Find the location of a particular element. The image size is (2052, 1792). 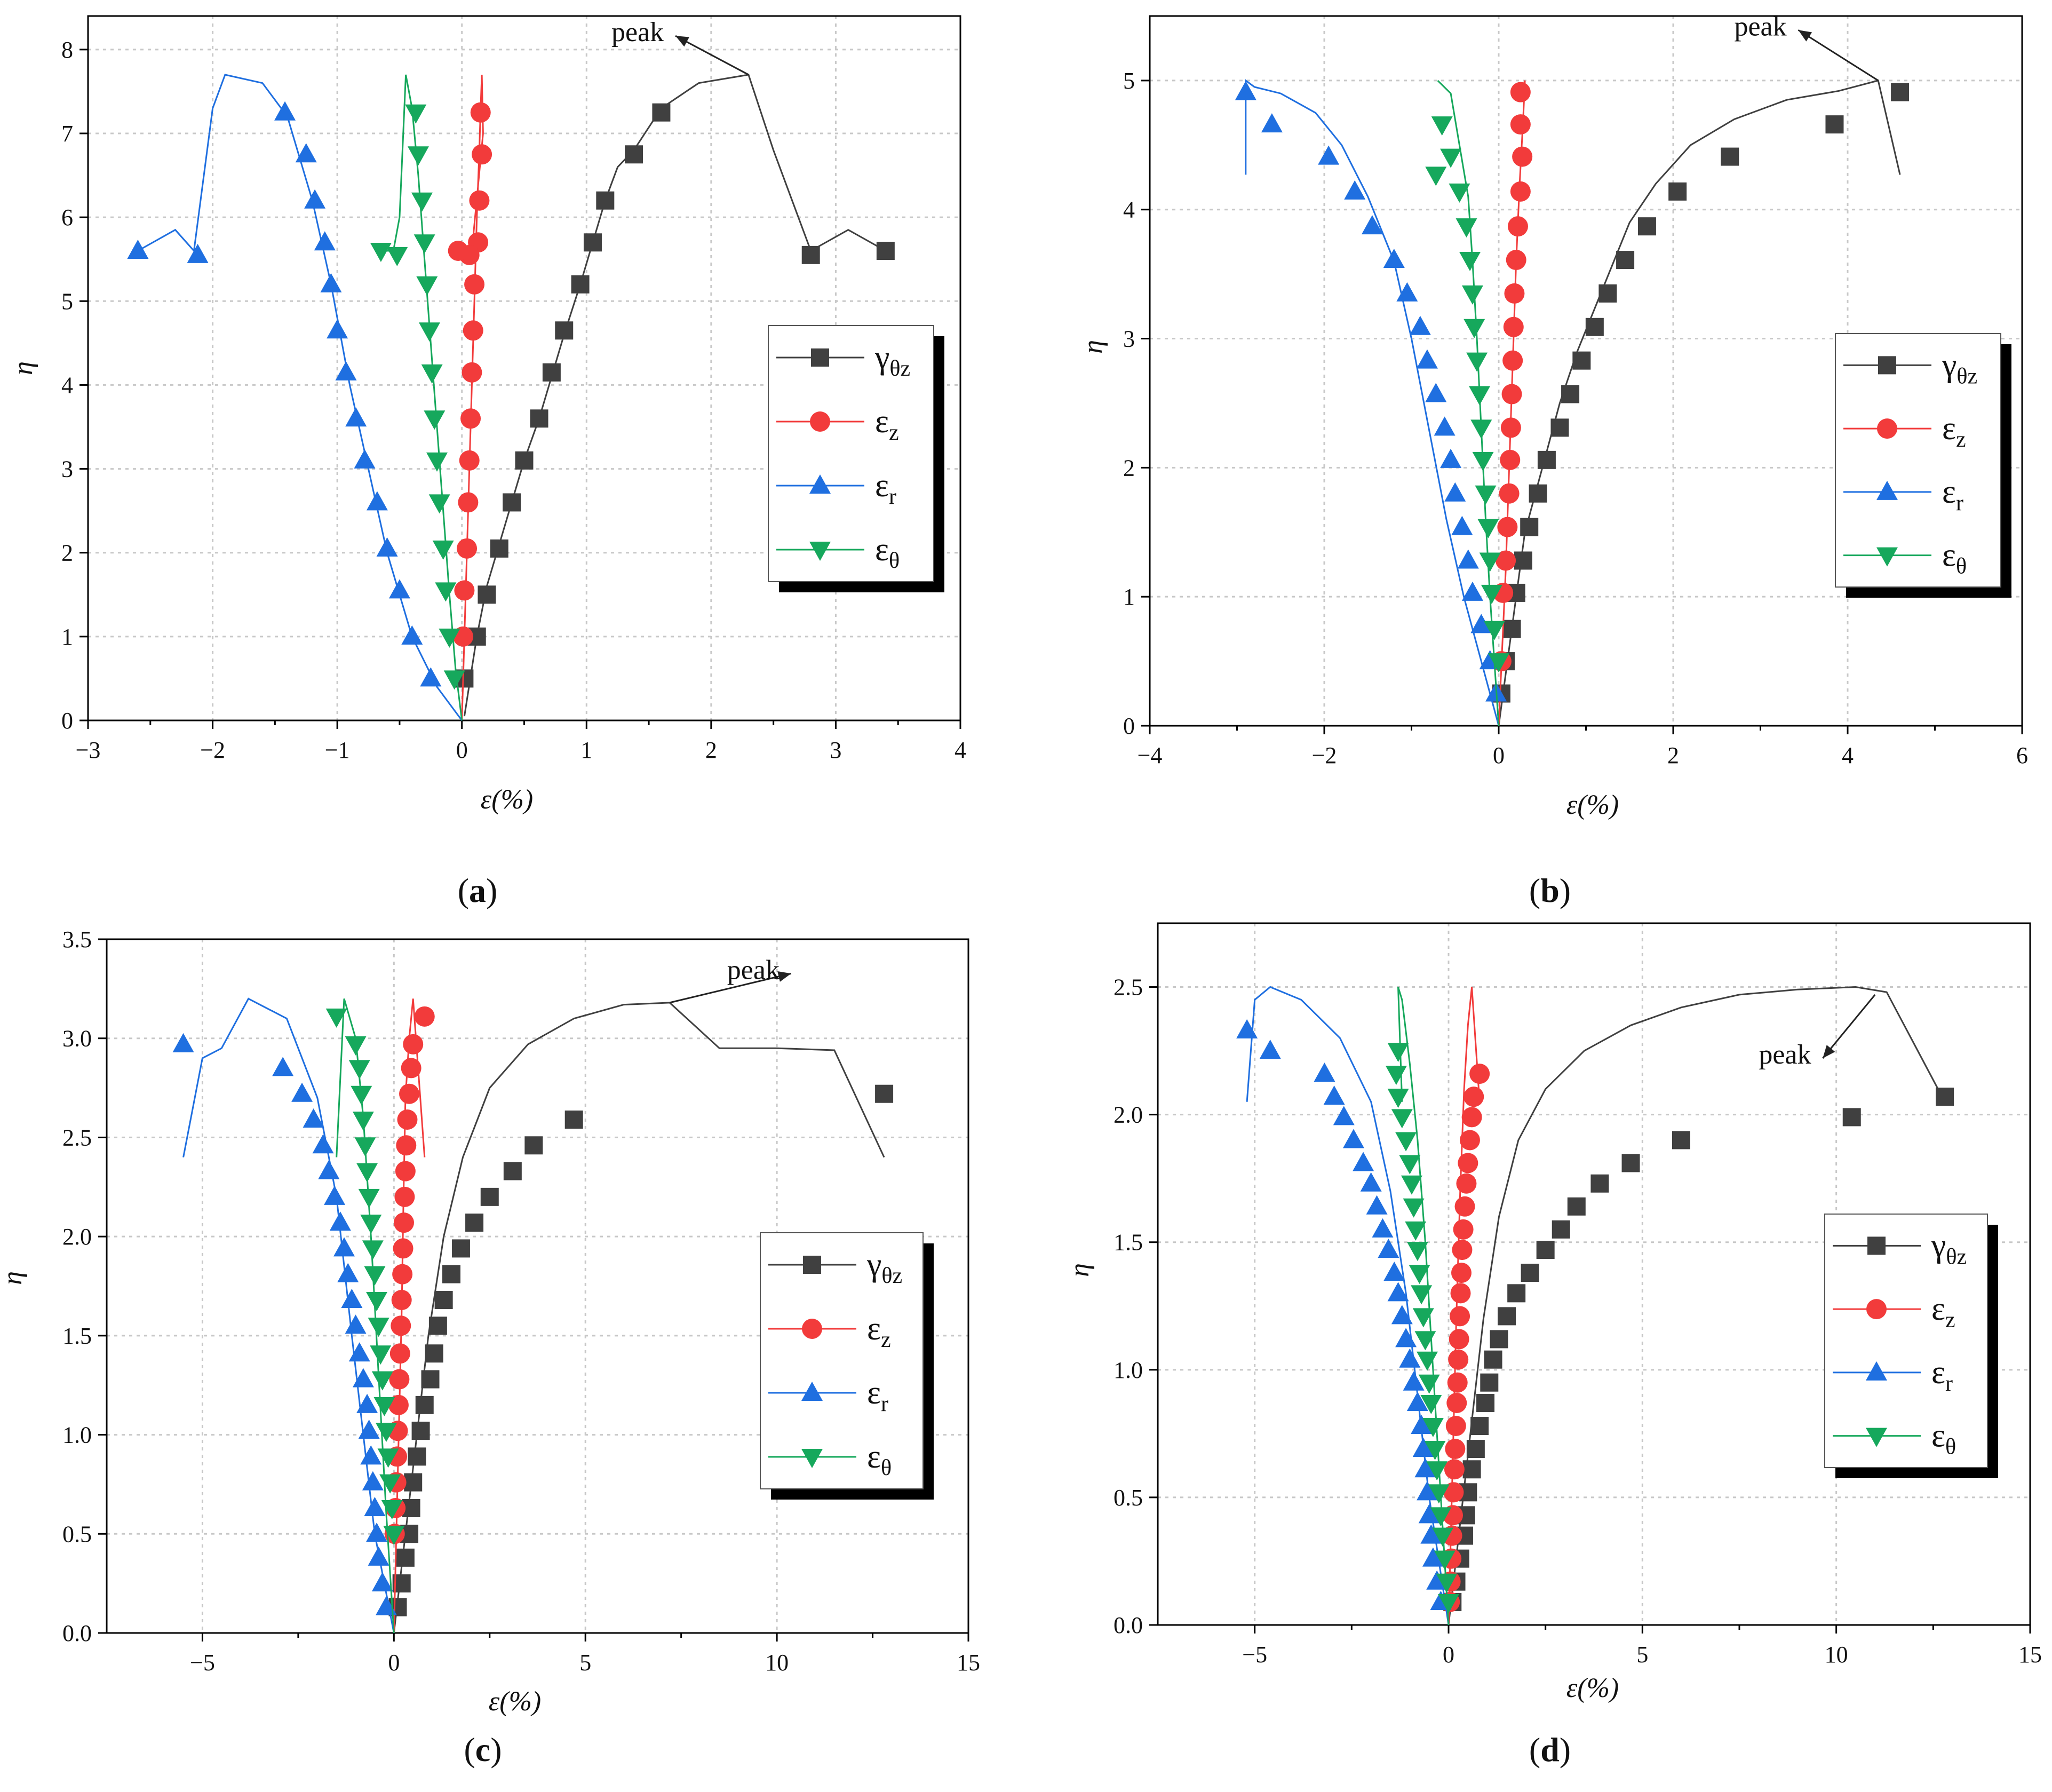

legend-label: εr is located at coordinates (878, 1395).